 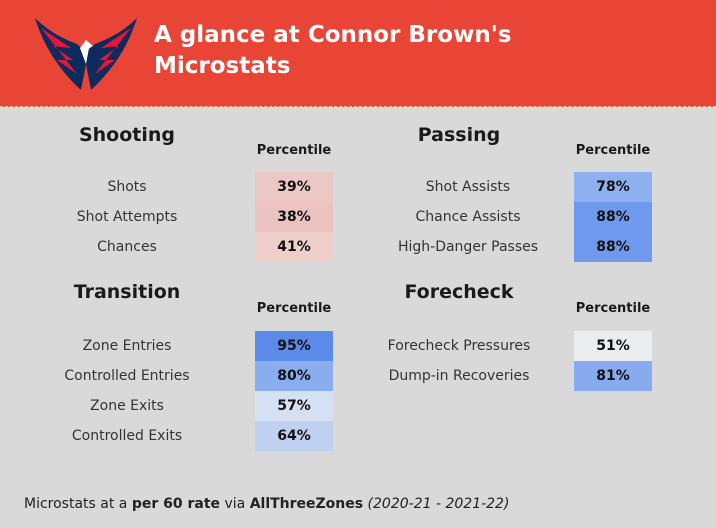 I want to click on stat-label: Chances, so click(x=127, y=247).